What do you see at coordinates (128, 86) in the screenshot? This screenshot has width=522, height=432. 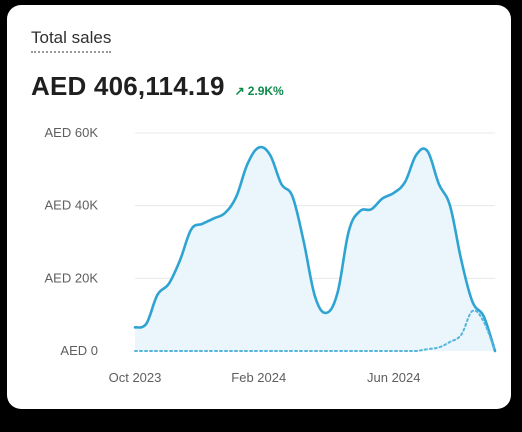 I see `total-sales-value: AED 406,114.19` at bounding box center [128, 86].